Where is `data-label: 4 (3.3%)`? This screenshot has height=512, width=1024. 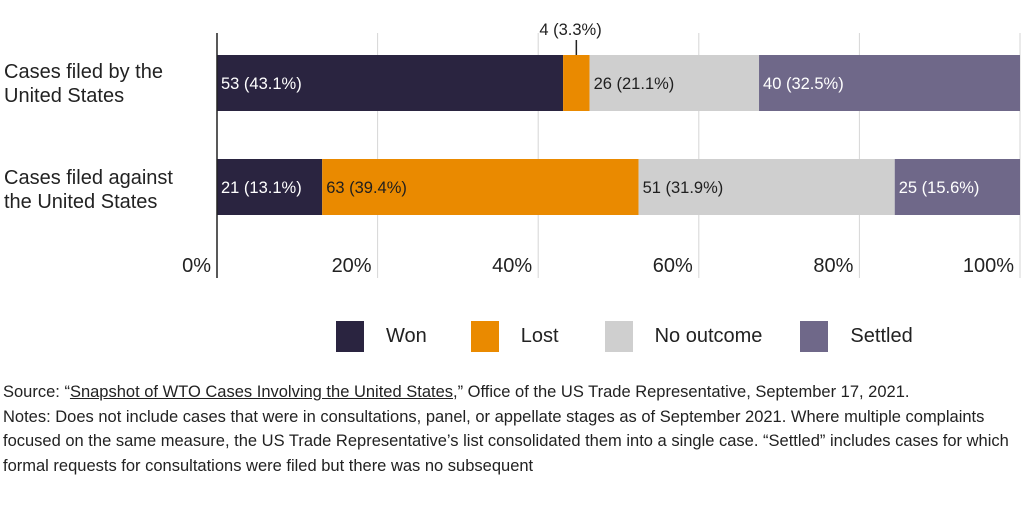 data-label: 4 (3.3%) is located at coordinates (570, 30).